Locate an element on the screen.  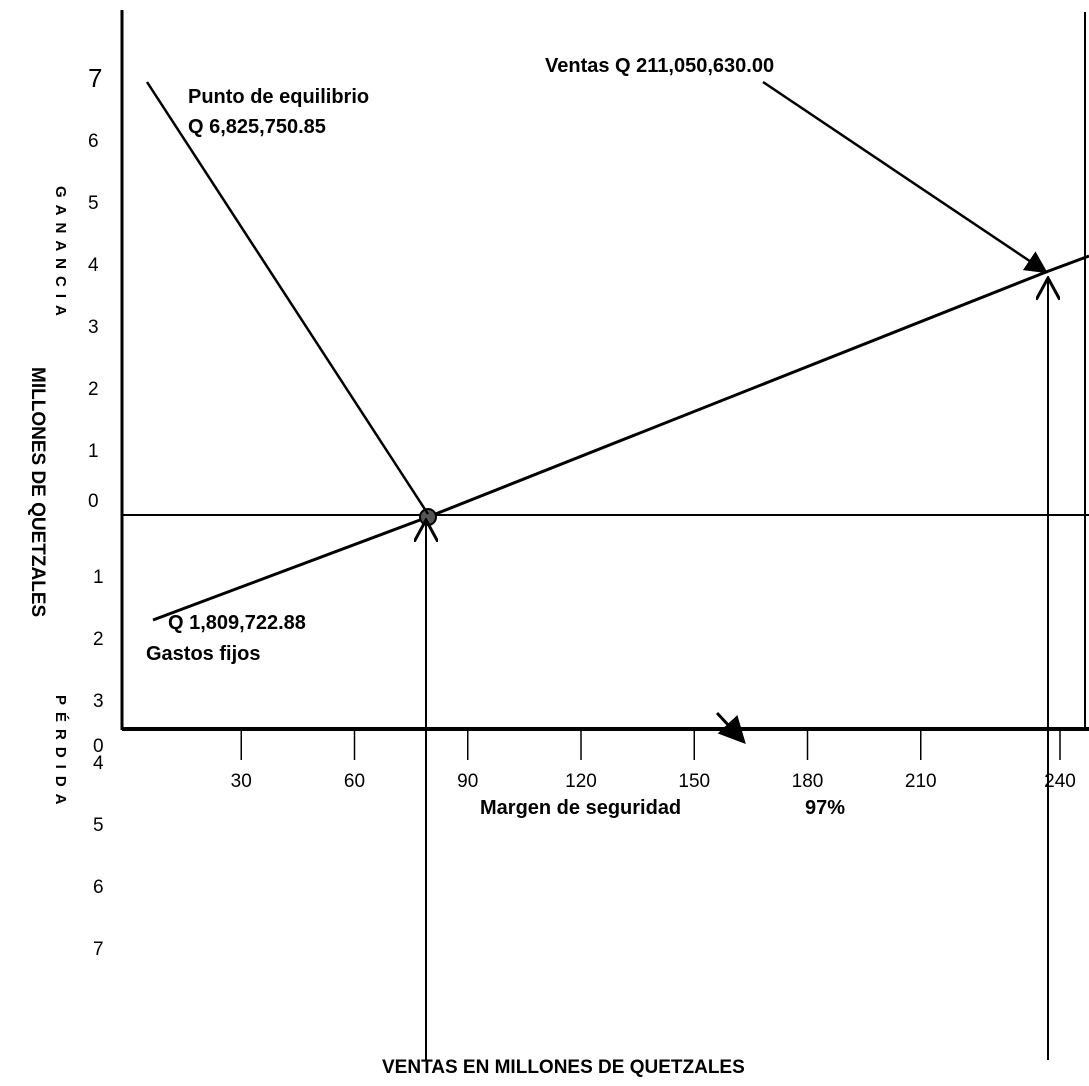
breakeven-title: Punto de equilibrio is located at coordinates (279, 97).